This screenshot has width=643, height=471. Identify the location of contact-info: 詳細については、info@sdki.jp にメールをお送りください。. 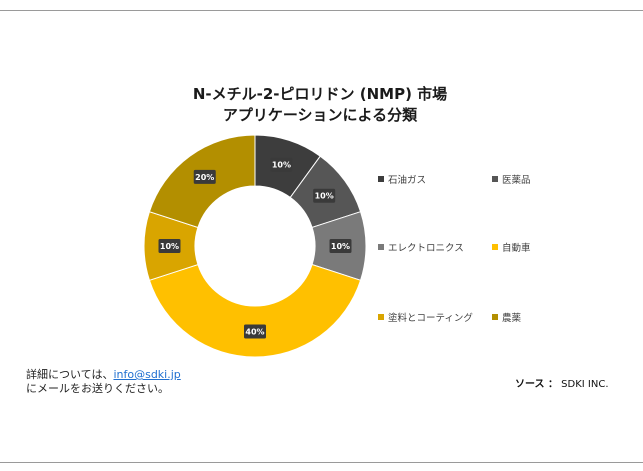
(103, 382).